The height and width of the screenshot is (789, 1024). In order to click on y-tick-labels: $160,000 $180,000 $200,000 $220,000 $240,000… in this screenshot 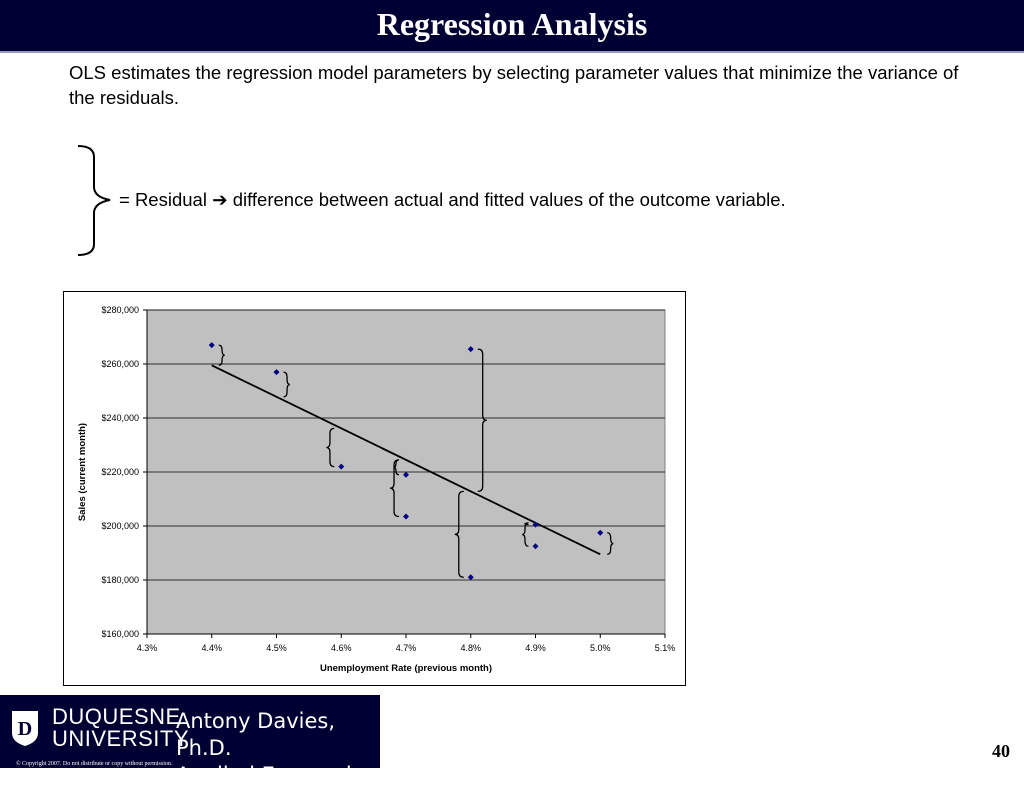, I will do `click(120, 472)`.